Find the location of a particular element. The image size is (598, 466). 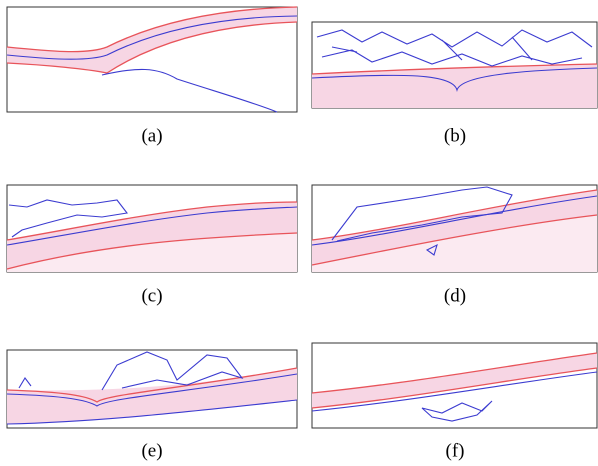

lower-layer is located at coordinates (454, 243).